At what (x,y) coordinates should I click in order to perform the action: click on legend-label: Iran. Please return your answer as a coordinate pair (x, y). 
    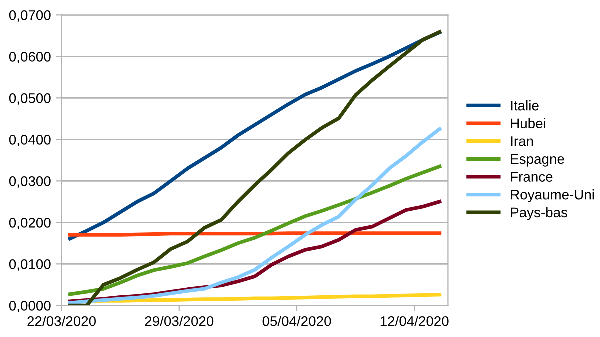
    Looking at the image, I should click on (522, 141).